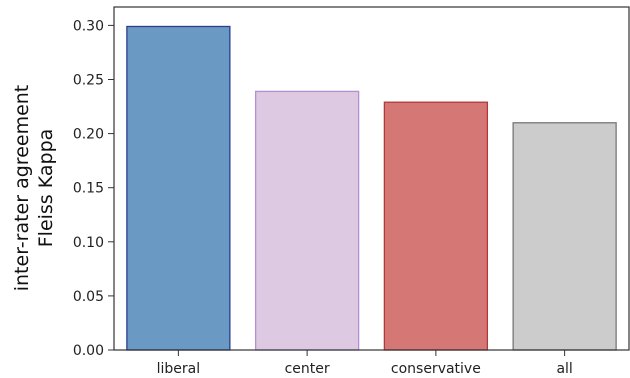 The image size is (630, 378). I want to click on y-axis-title-secondary: Fleiss Kappa, so click(46, 188).